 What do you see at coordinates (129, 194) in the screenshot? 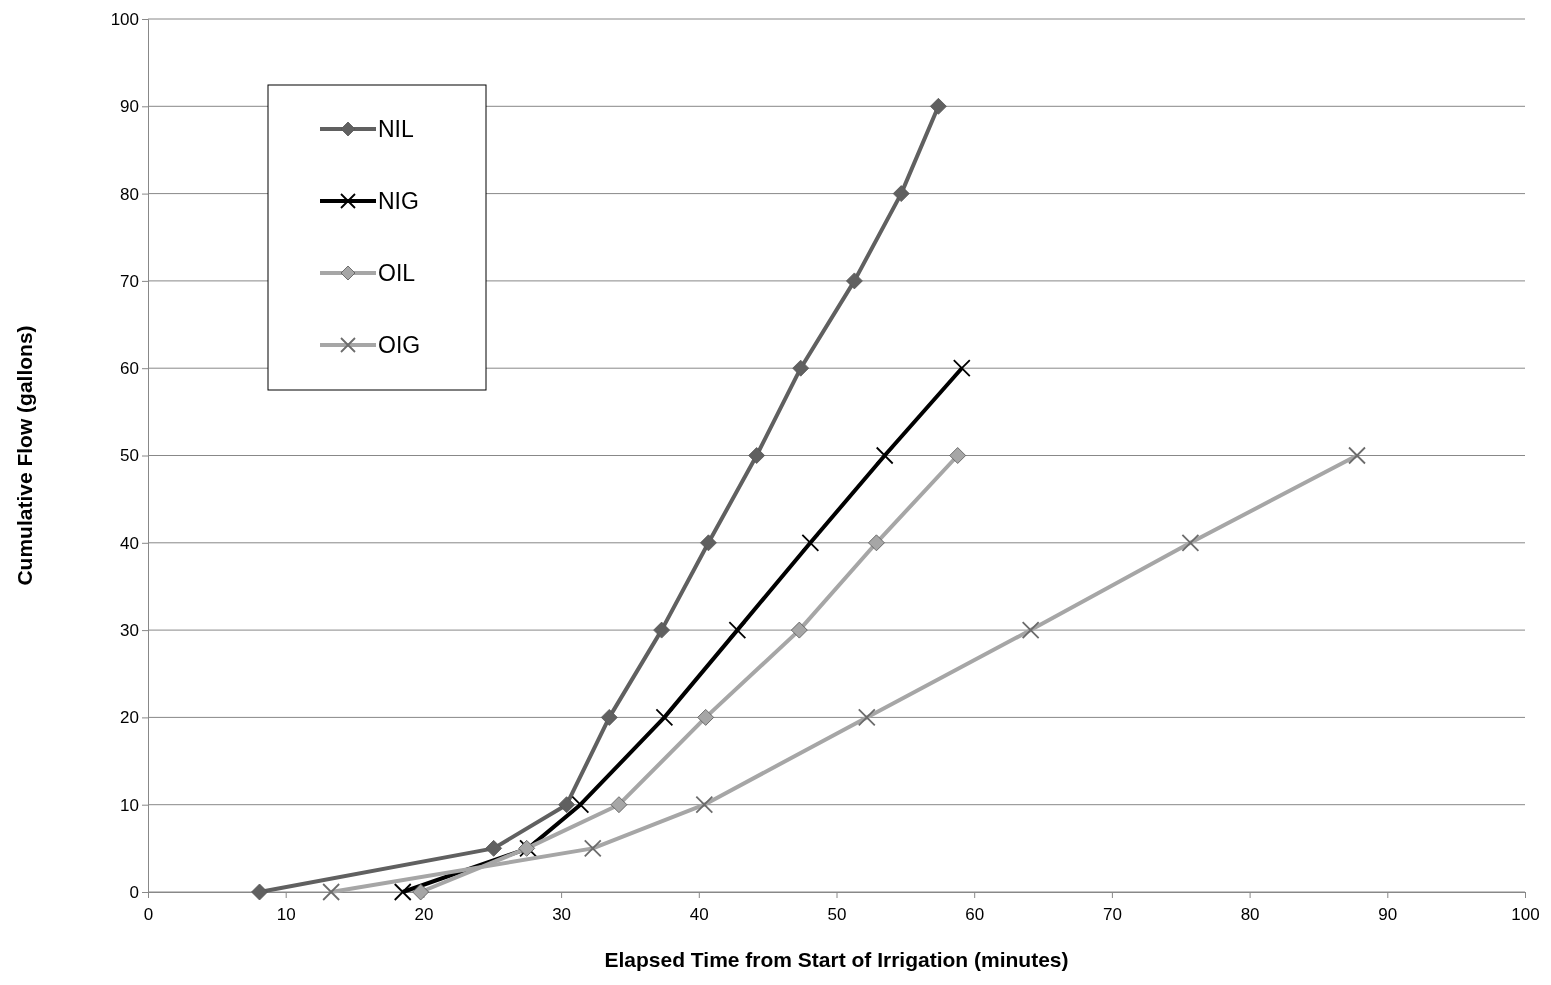
I see `y-tick-label: 80` at bounding box center [129, 194].